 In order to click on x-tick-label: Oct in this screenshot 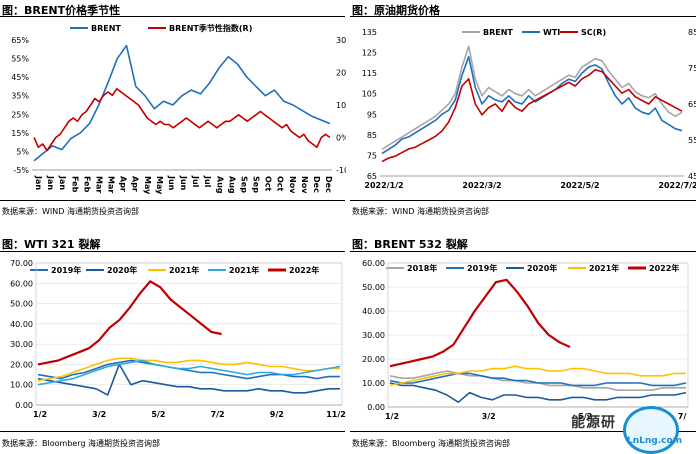, I will do `click(280, 184)`.